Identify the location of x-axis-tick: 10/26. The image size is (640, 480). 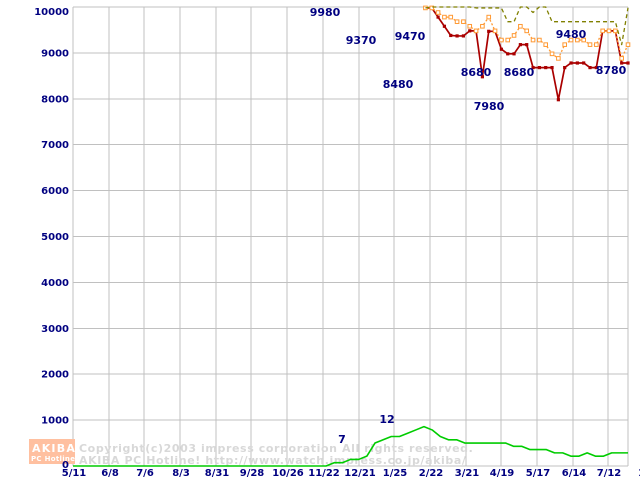
(288, 473).